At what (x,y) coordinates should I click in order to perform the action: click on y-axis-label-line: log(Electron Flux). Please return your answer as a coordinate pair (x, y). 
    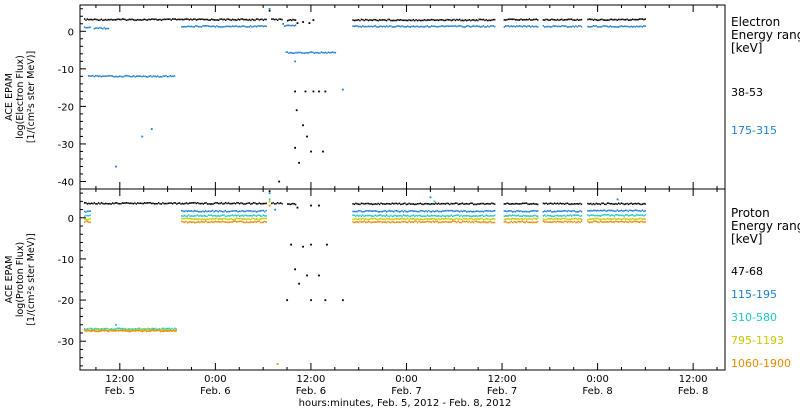
    Looking at the image, I should click on (20, 97).